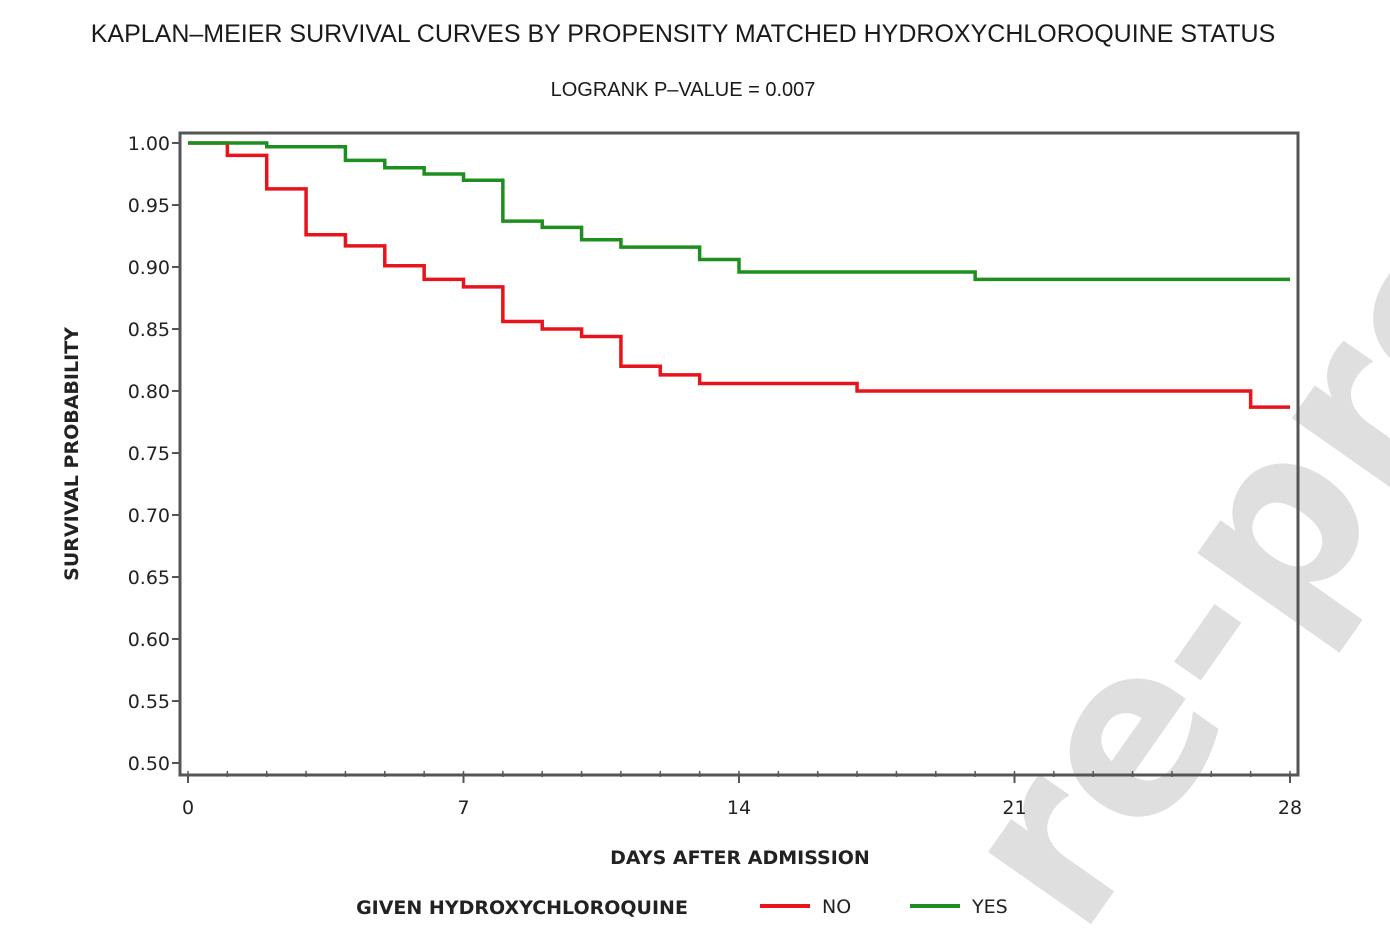 This screenshot has width=1390, height=944. I want to click on y-tick-label: 0.80, so click(149, 392).